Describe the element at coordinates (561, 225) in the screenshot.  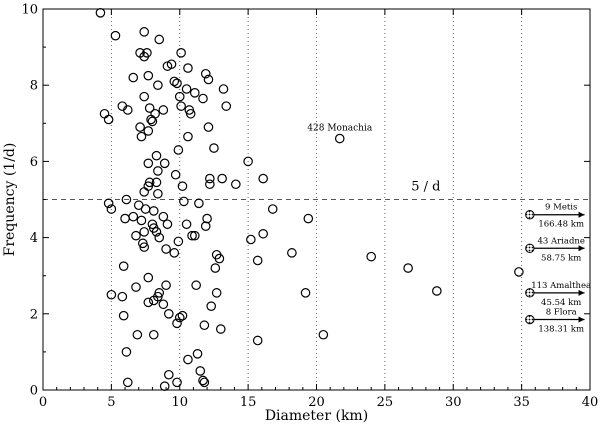
I see `offscale-diameter: 166.48 km` at that location.